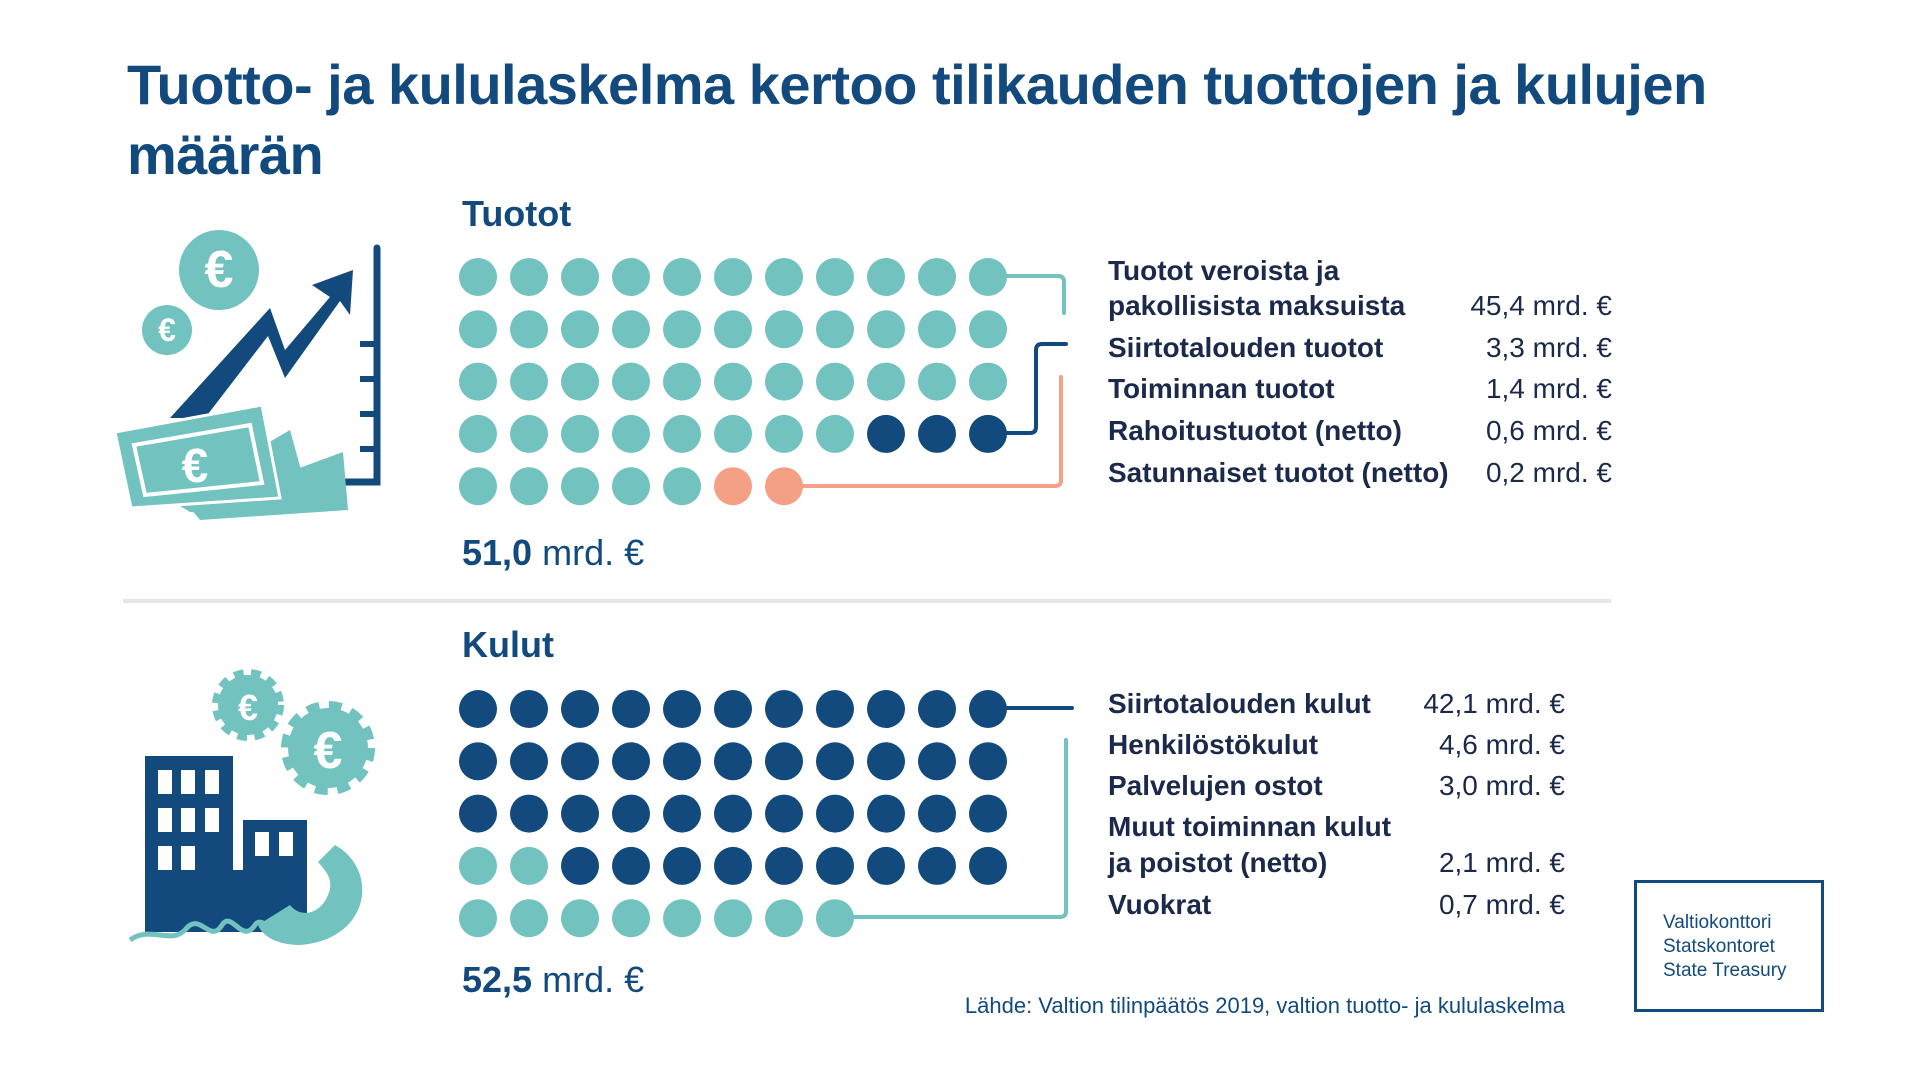 The height and width of the screenshot is (1081, 1920). Describe the element at coordinates (867, 601) in the screenshot. I see `section-divider` at that location.